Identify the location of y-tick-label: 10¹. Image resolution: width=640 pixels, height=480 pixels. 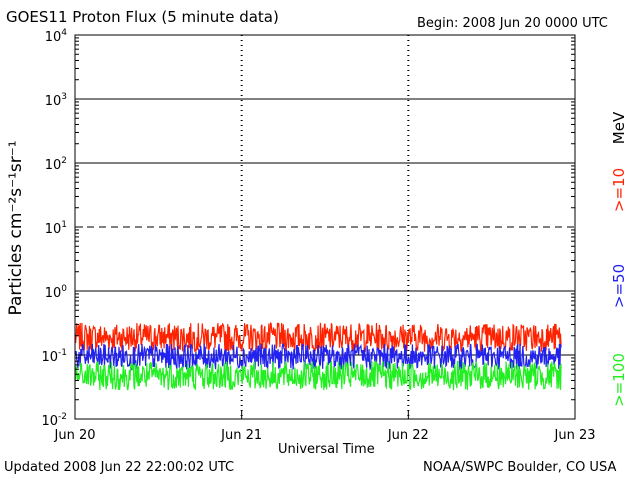
(56, 228).